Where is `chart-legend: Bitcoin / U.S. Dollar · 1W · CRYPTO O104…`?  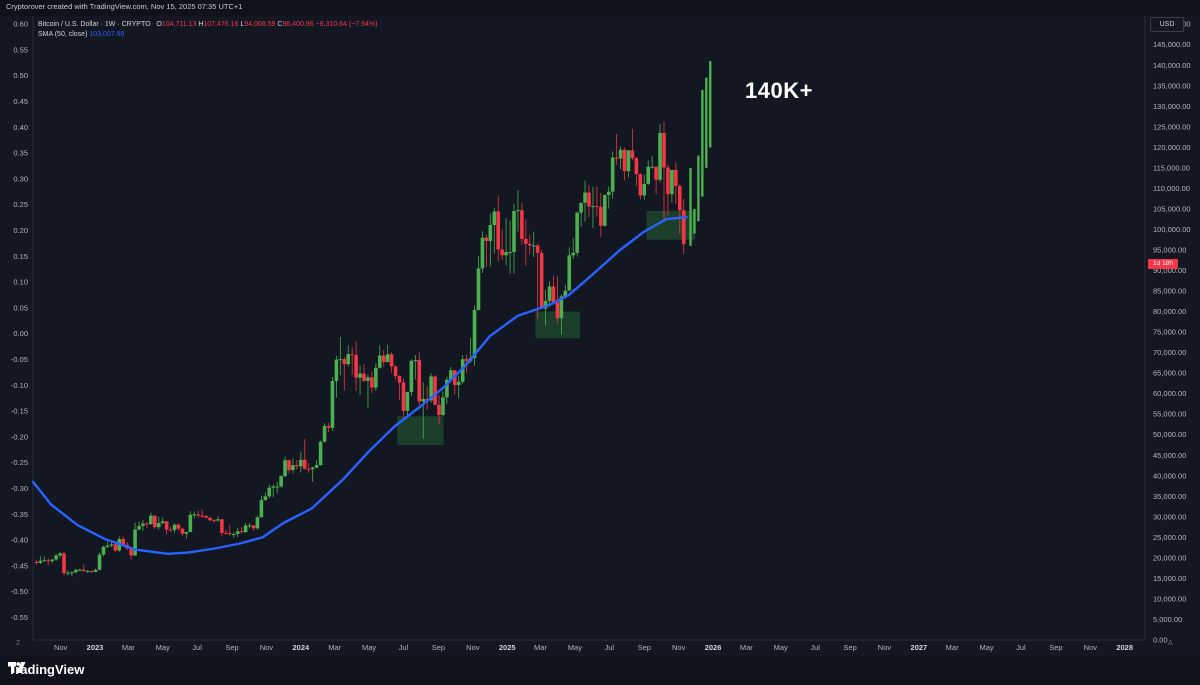 chart-legend: Bitcoin / U.S. Dollar · 1W · CRYPTO O104… is located at coordinates (207, 30).